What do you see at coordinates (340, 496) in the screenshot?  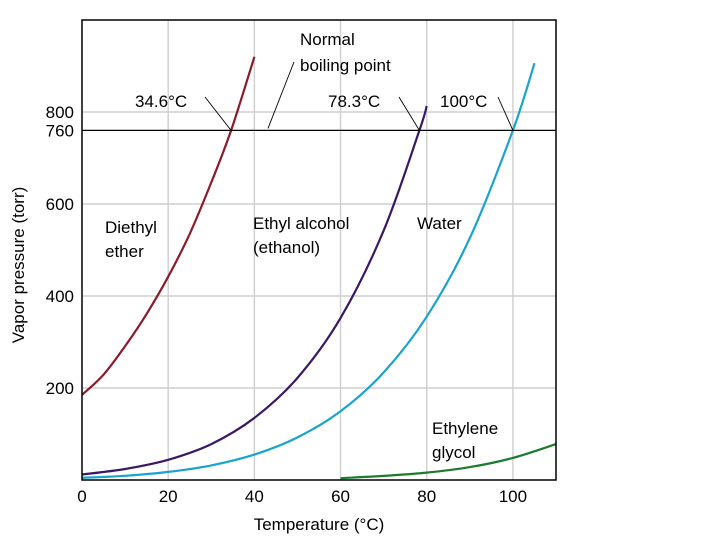 I see `x-tick-label: 60` at bounding box center [340, 496].